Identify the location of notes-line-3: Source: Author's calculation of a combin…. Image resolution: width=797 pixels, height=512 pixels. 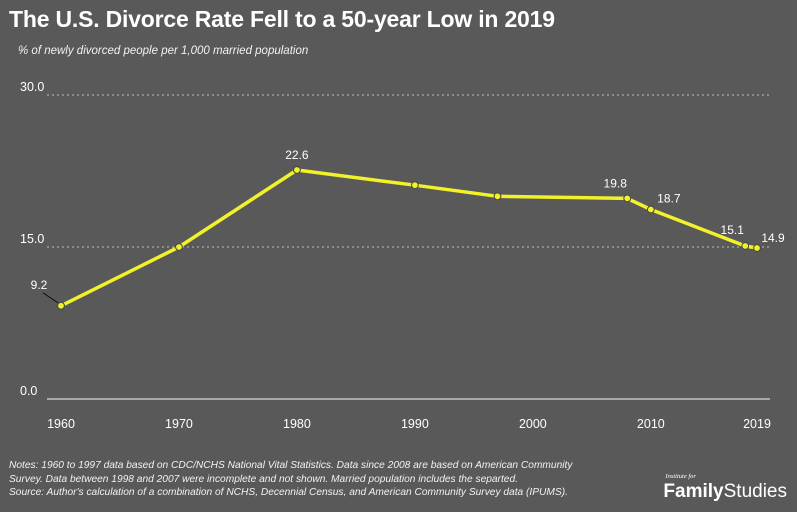
(288, 492).